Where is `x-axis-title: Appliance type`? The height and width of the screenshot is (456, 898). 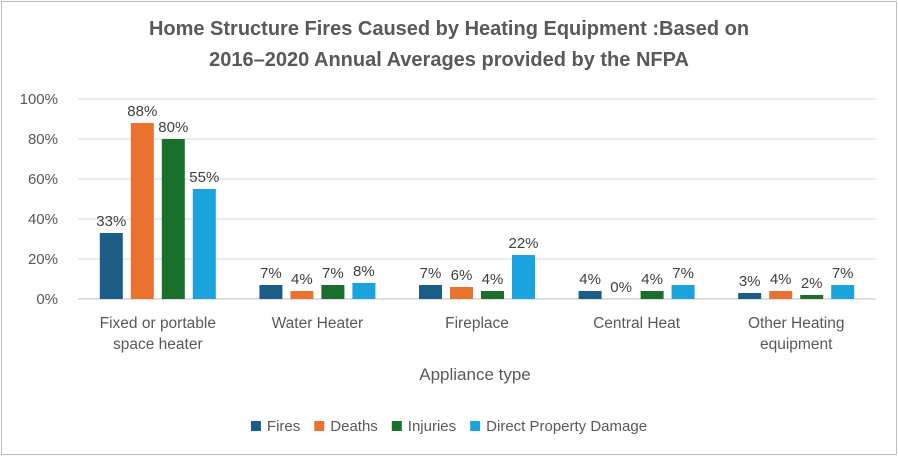
x-axis-title: Appliance type is located at coordinates (475, 374).